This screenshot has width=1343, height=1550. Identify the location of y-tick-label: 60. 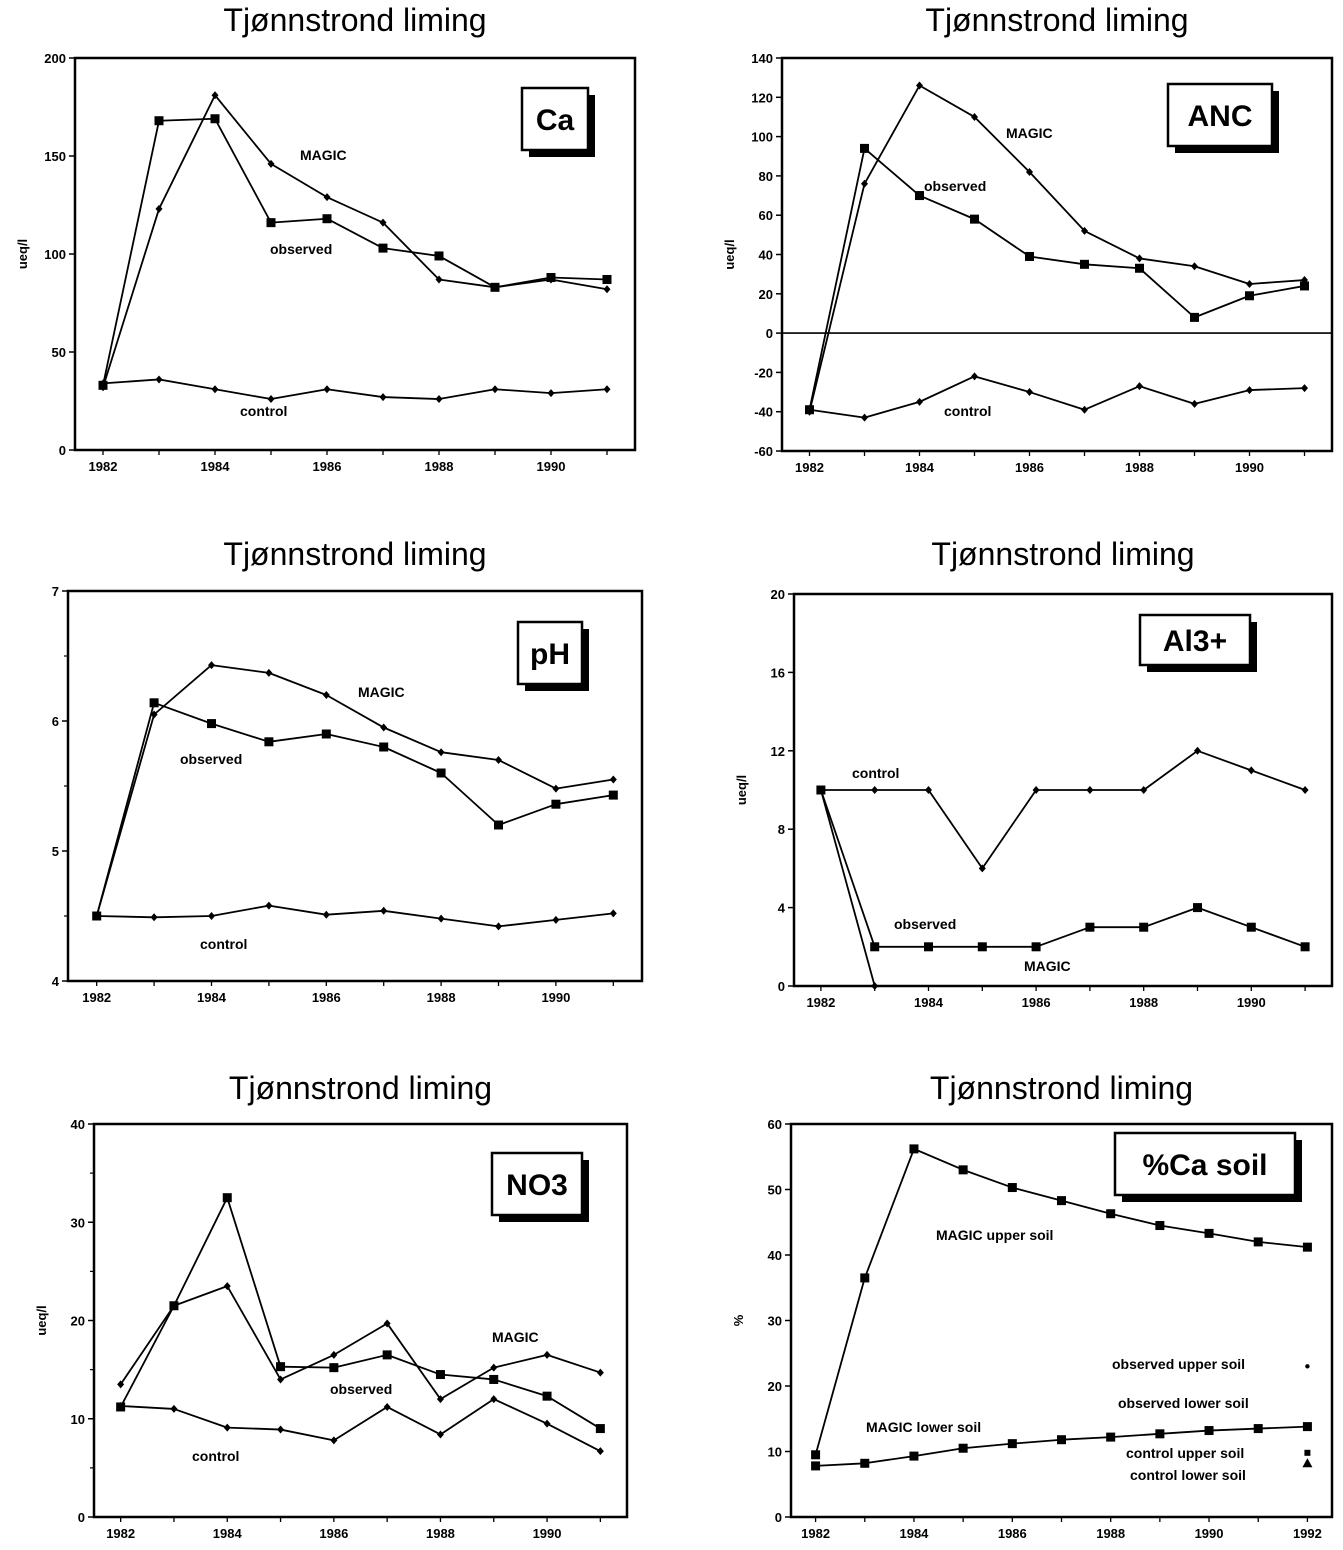
(766, 215).